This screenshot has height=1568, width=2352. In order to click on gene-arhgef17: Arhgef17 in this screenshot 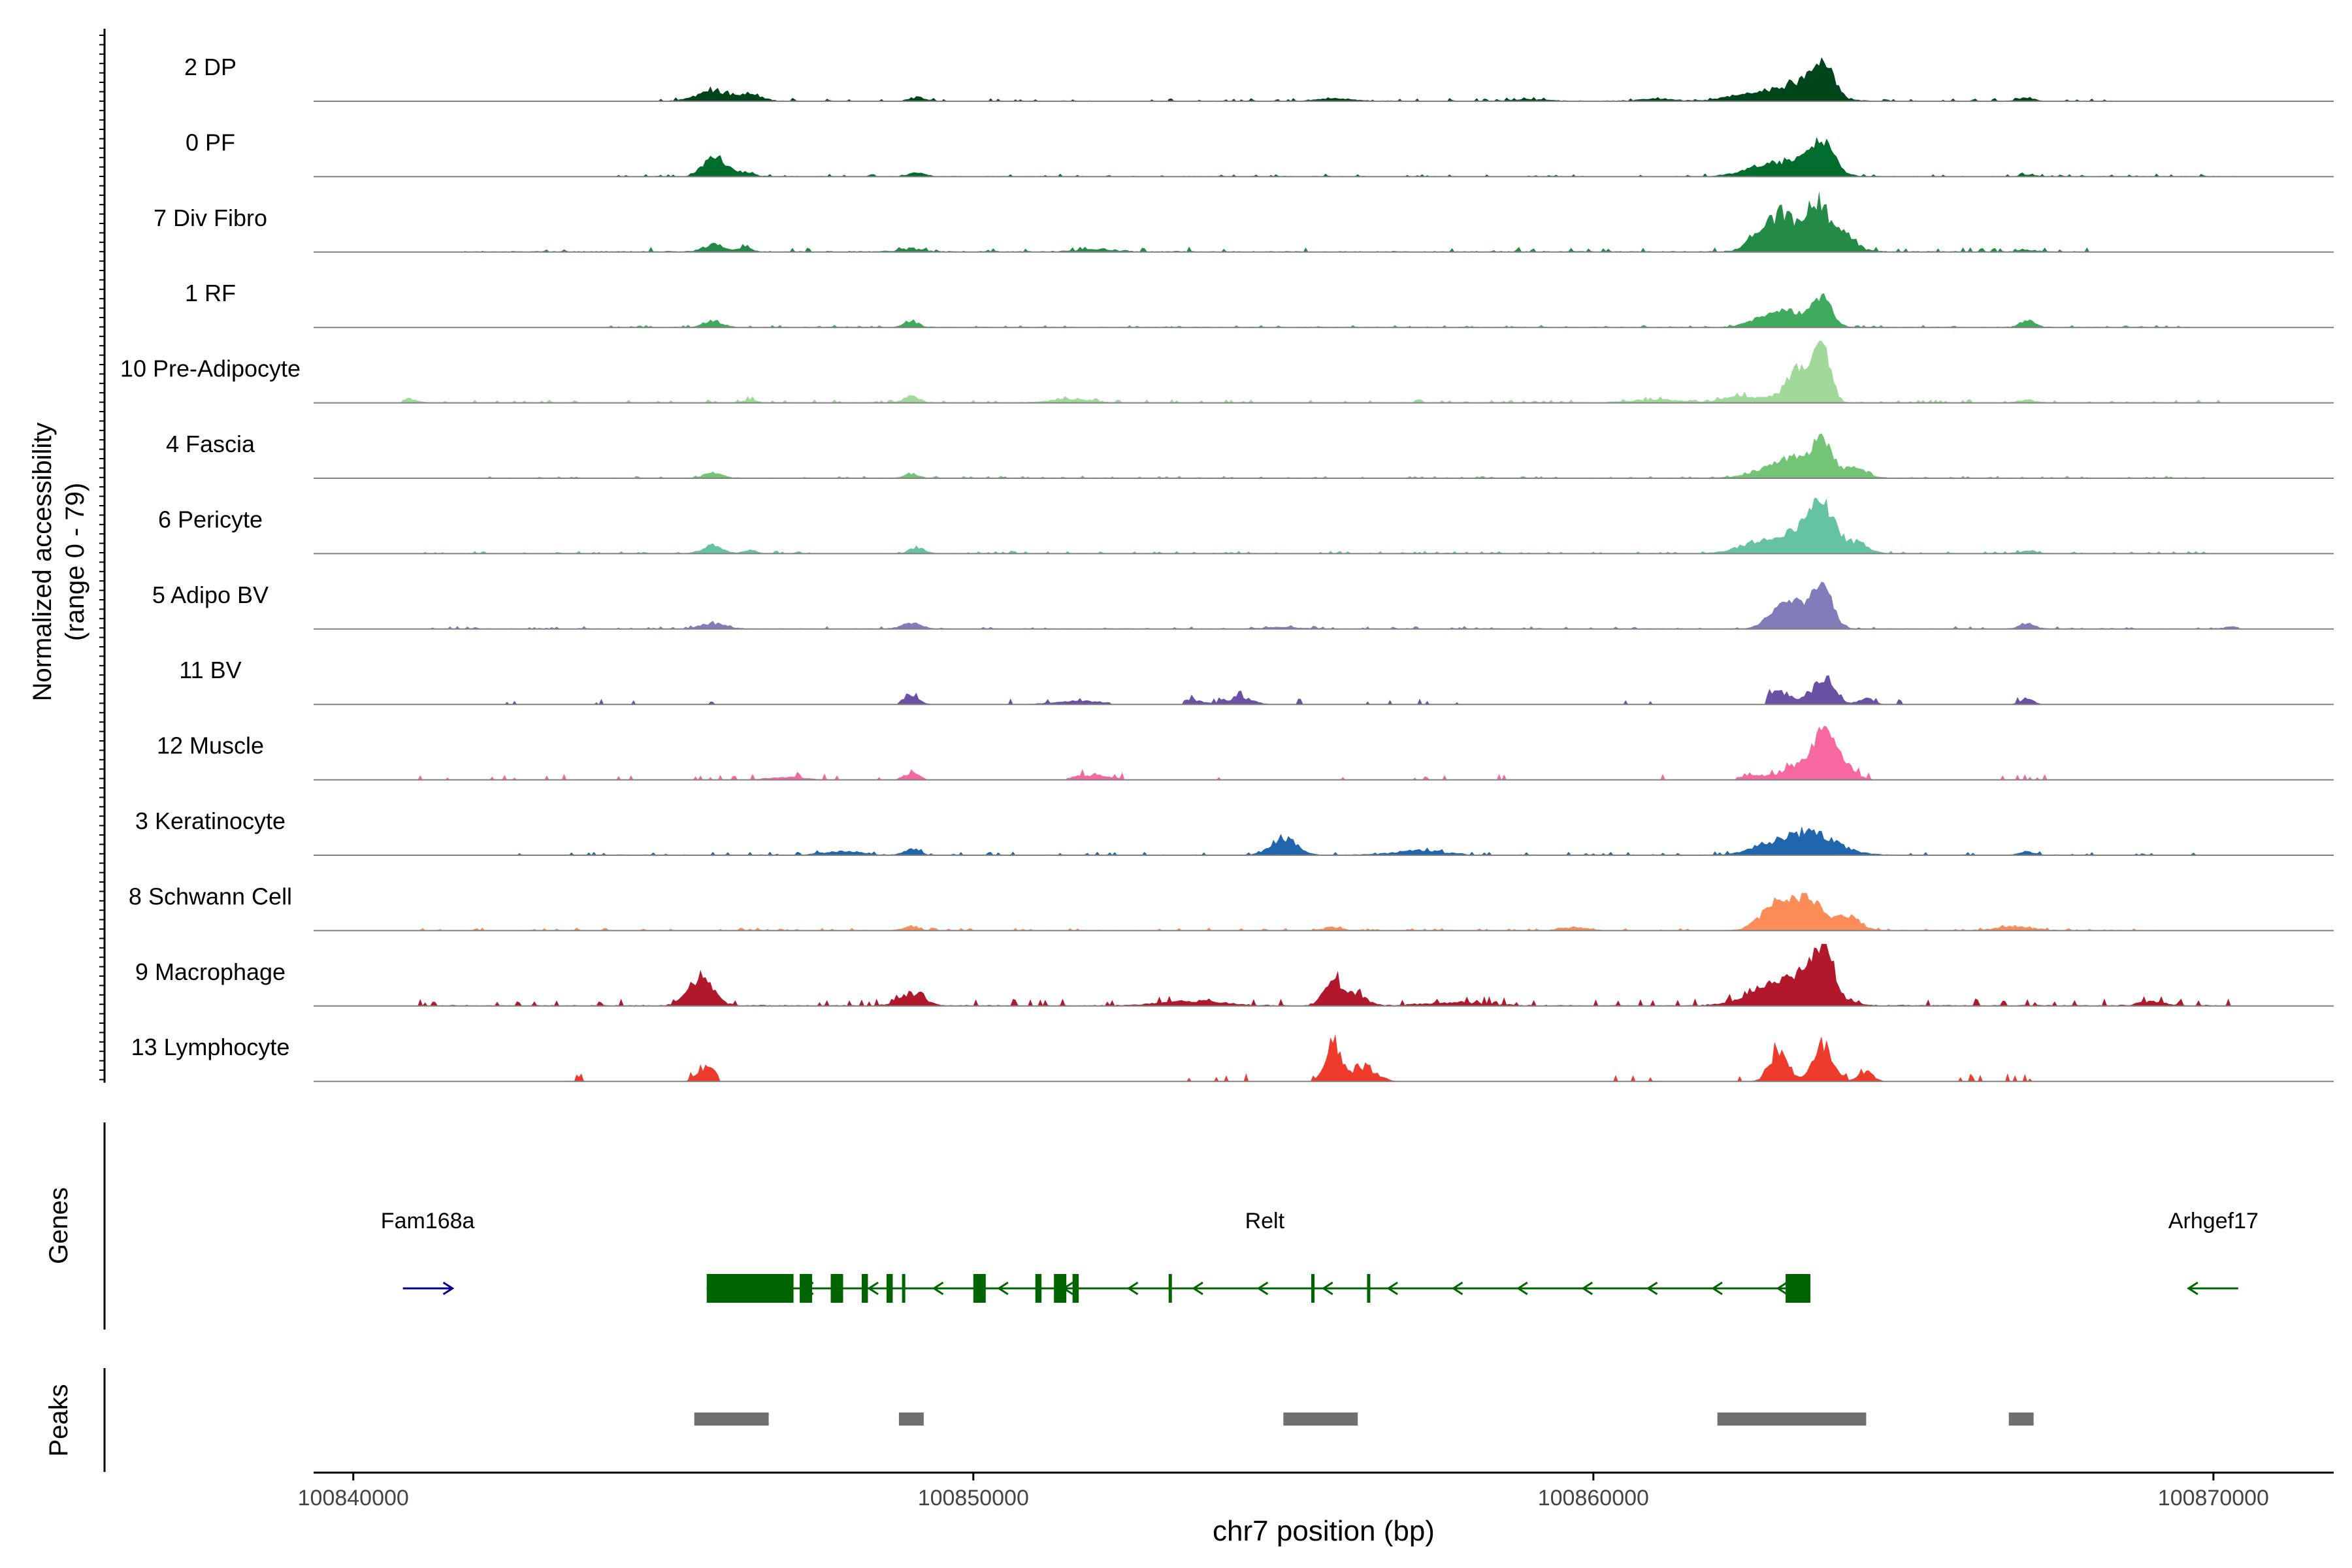, I will do `click(2213, 1252)`.